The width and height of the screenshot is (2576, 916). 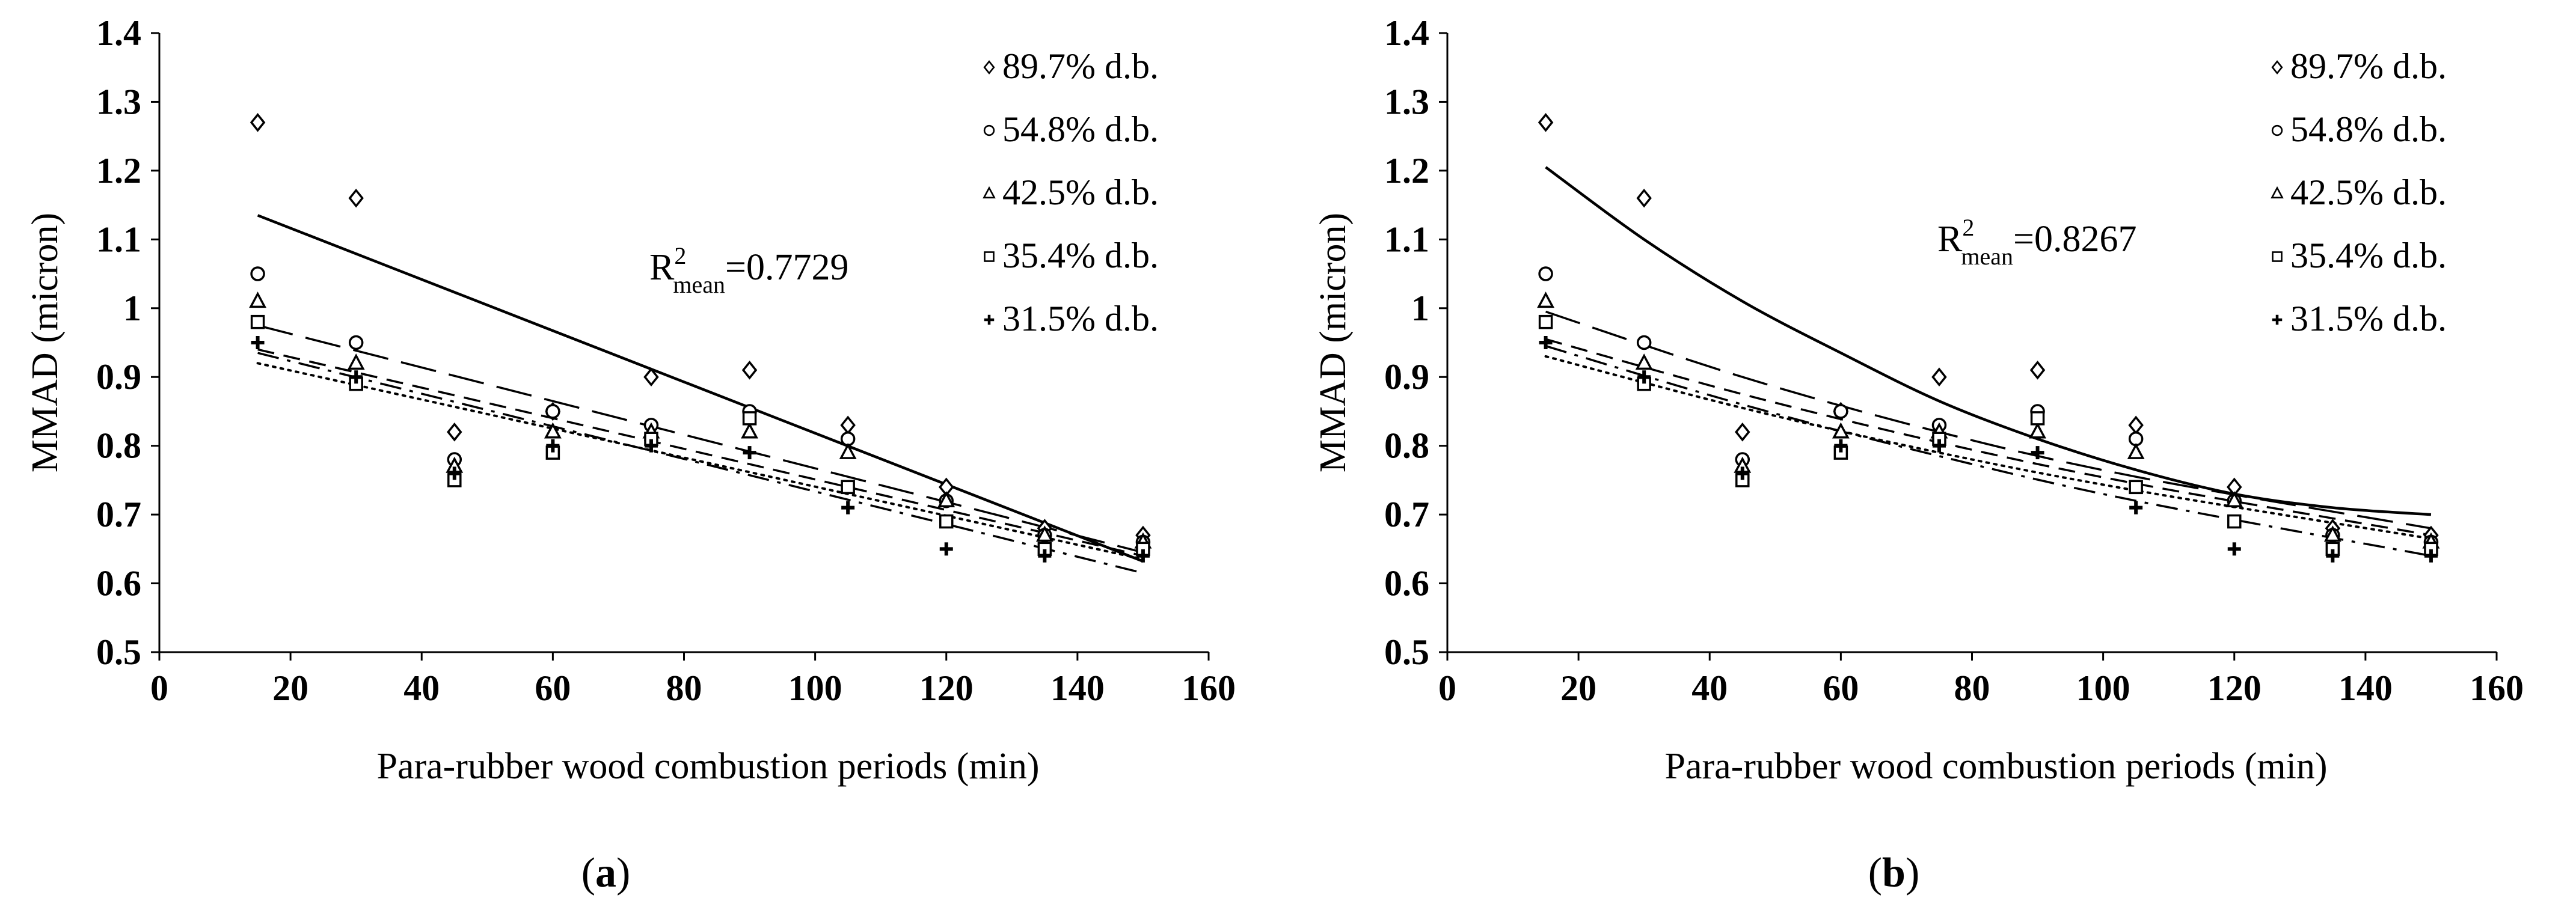 I want to click on panel-a-legend-entry: 31.5% d.b., so click(x=1071, y=318).